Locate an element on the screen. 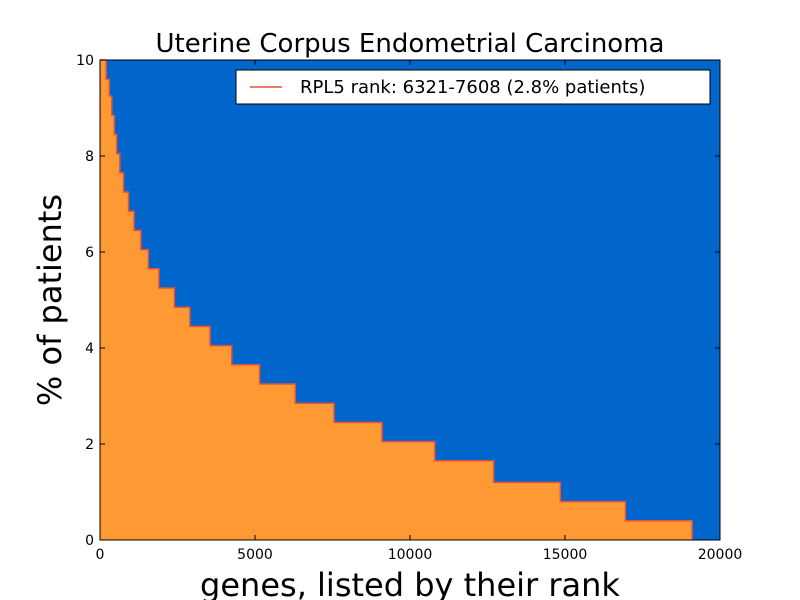 The width and height of the screenshot is (800, 600). chart-title: Uterine Corpus Endometrial Carcinoma is located at coordinates (410, 44).